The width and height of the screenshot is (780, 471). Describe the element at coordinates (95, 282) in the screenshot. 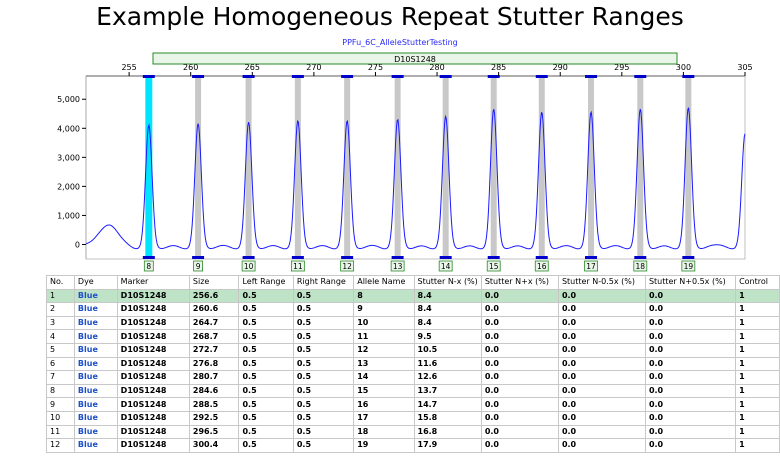

I see `column-header: Dye` at that location.